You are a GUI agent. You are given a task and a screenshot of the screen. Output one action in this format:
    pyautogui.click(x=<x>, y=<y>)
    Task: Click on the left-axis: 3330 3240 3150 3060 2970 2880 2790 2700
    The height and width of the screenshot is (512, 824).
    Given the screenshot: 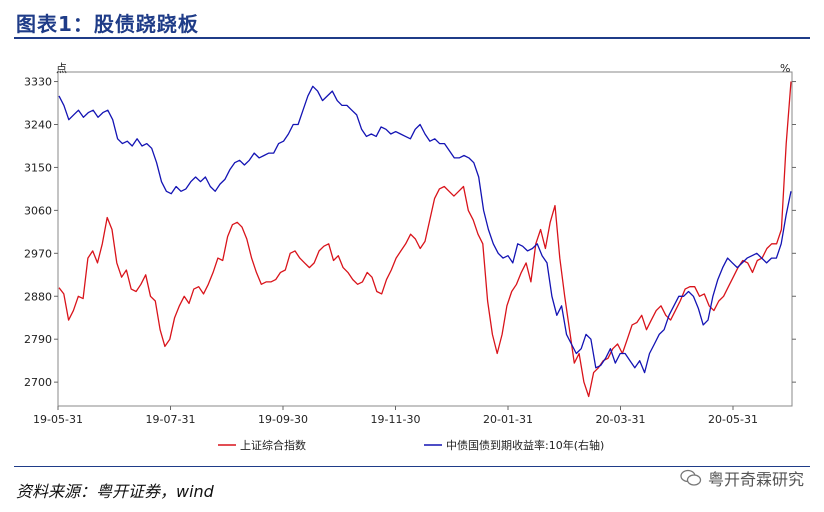 What is the action you would take?
    pyautogui.click(x=41, y=232)
    